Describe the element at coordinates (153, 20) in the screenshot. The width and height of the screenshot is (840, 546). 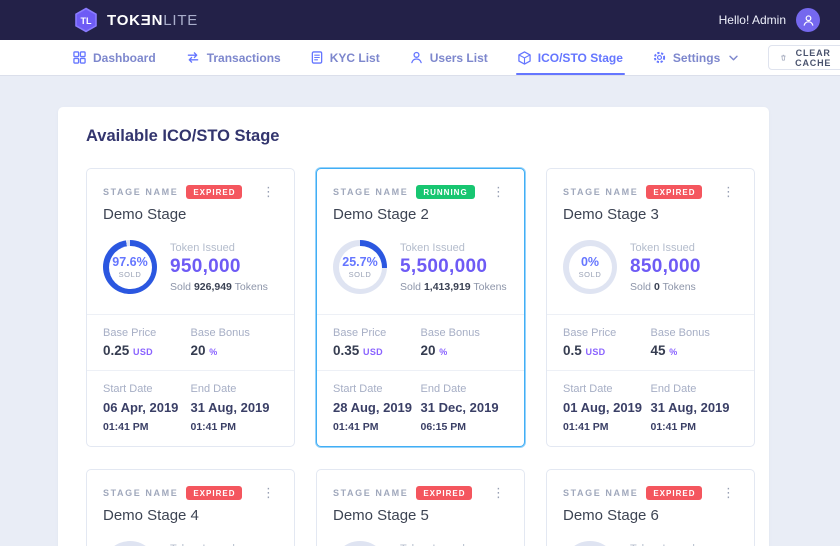
I see `brand-wordmark: TOKƎNLITE` at that location.